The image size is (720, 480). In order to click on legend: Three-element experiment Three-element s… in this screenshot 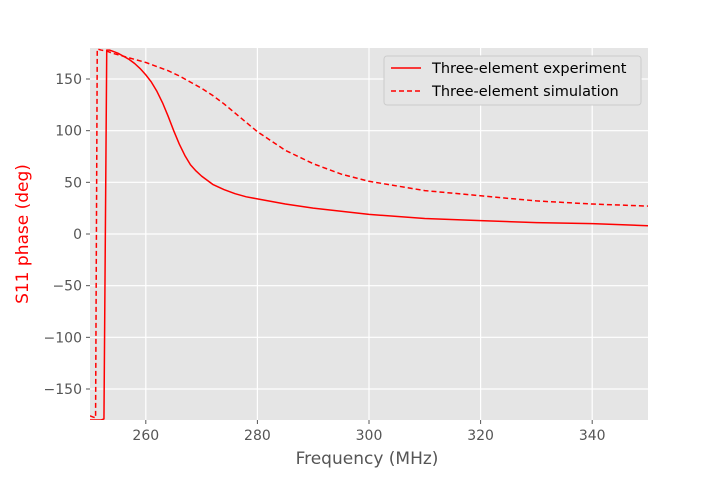, I will do `click(512, 80)`.